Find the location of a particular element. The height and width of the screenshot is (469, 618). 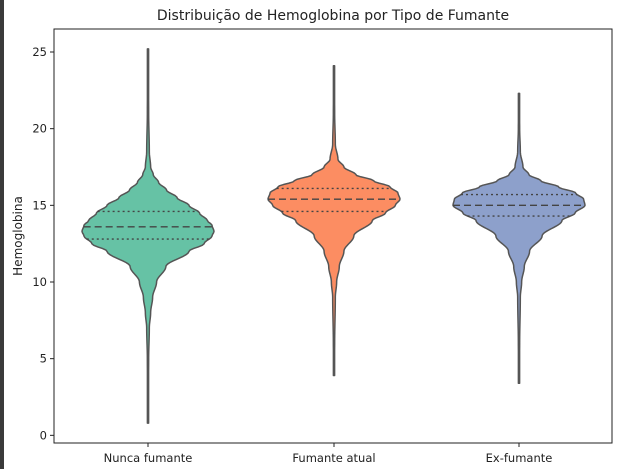

y-tick-label: 10 is located at coordinates (39, 282).